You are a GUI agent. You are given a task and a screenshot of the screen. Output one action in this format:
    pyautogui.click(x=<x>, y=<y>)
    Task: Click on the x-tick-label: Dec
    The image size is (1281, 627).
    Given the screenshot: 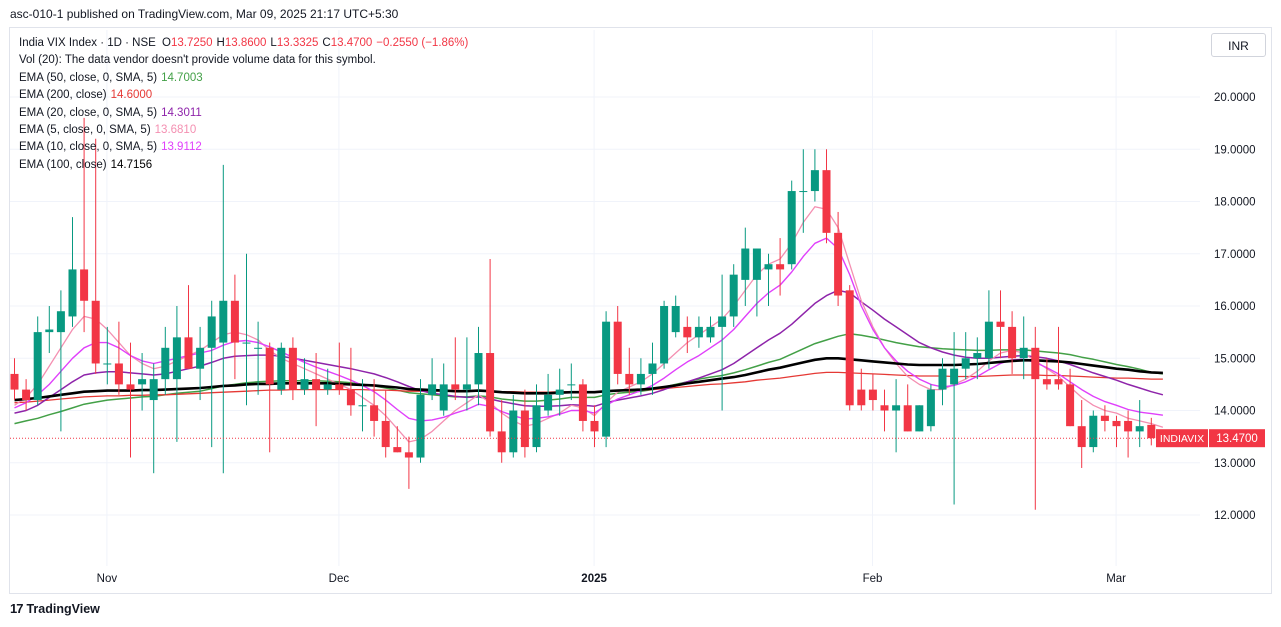 What is the action you would take?
    pyautogui.click(x=339, y=579)
    